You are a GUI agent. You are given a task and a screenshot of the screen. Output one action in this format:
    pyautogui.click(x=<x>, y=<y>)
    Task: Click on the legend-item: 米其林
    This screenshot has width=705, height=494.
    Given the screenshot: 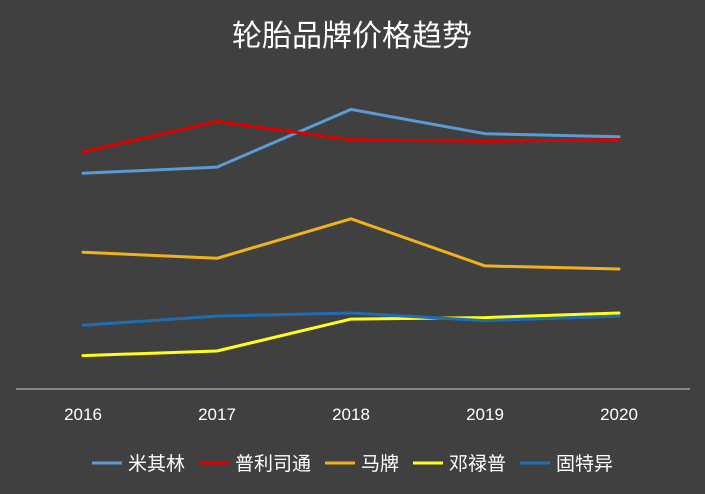 What is the action you would take?
    pyautogui.click(x=138, y=464)
    